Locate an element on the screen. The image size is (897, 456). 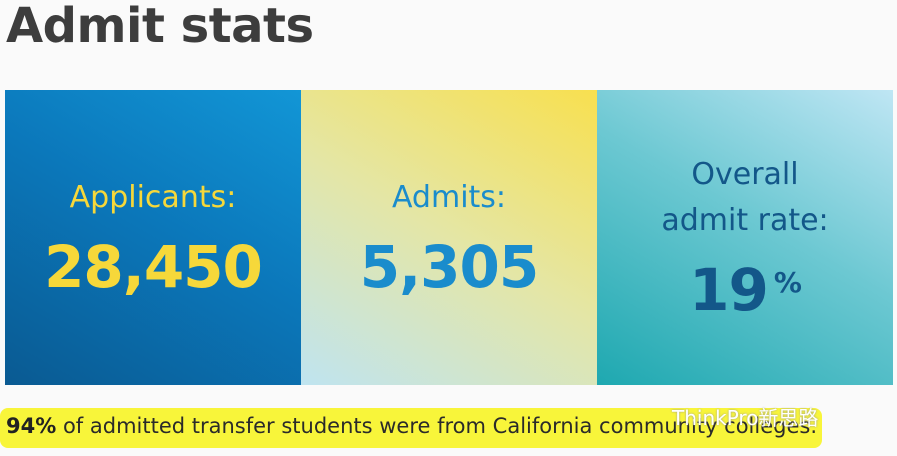
stat-value-wrap: 19% is located at coordinates (745, 289).